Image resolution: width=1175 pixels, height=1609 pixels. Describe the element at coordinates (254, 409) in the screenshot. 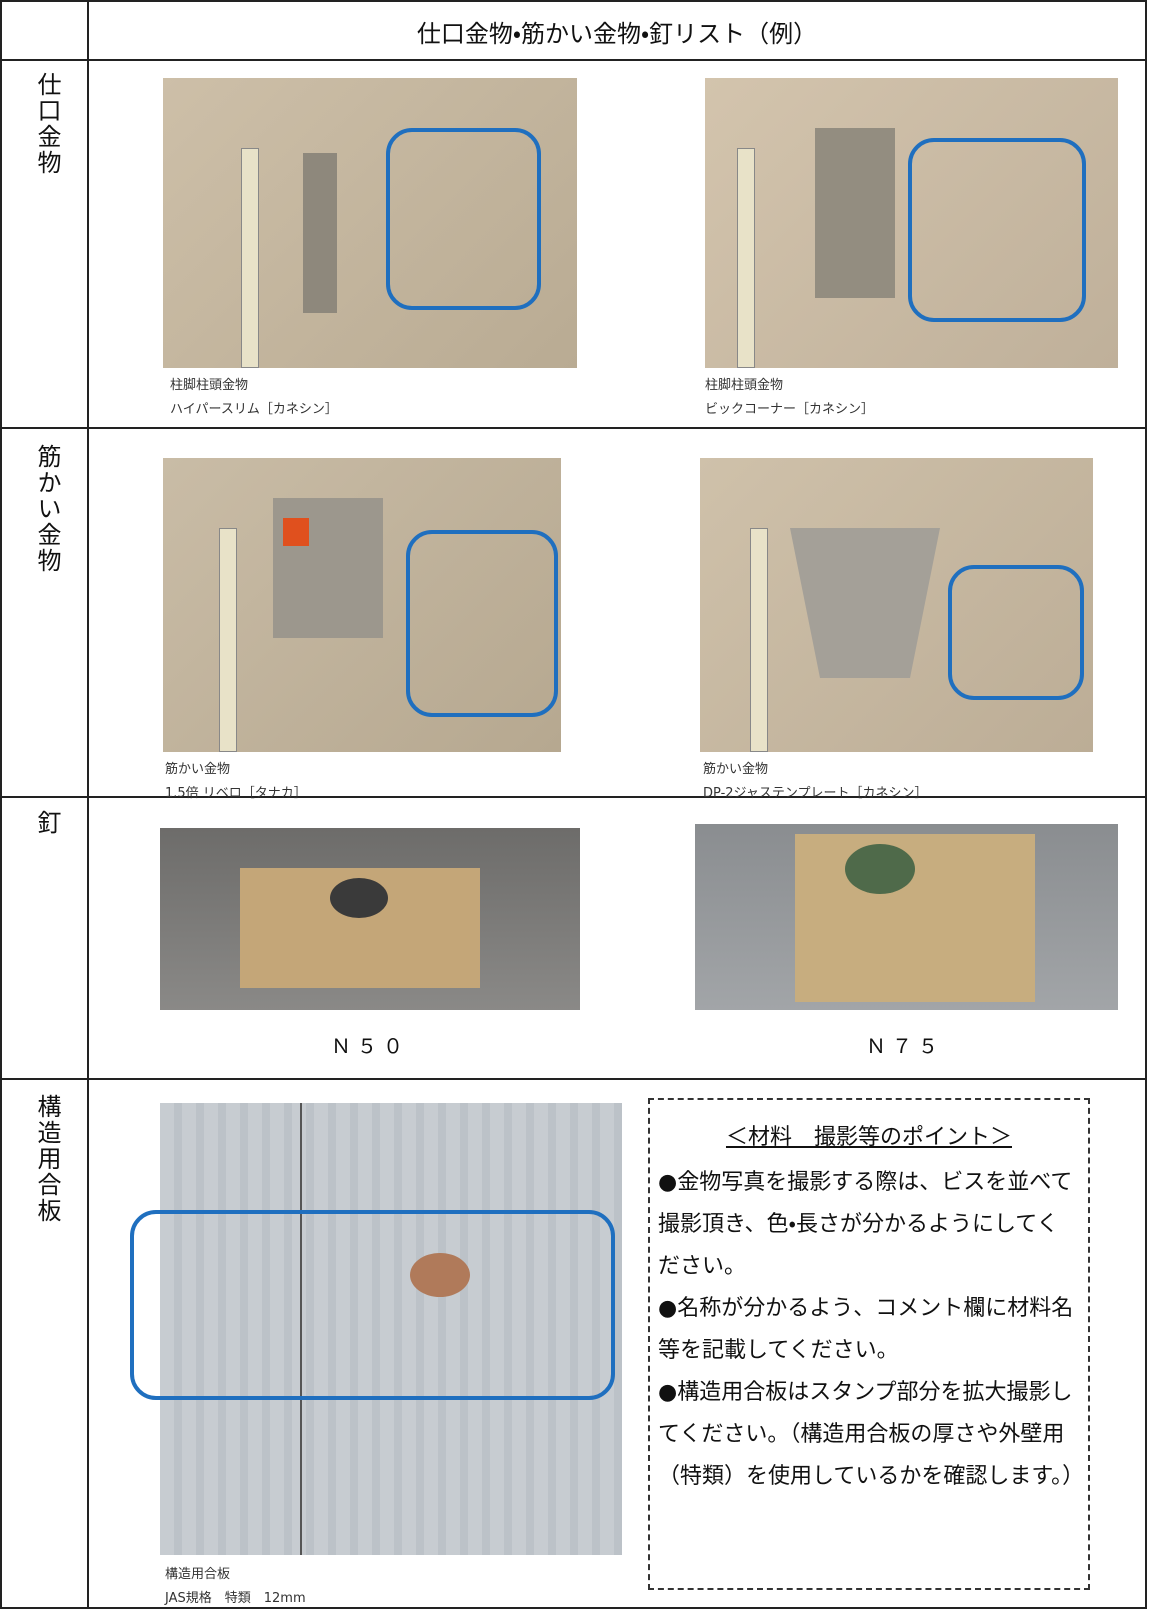

I see `caption: ハイパースリム［カネシン］` at that location.